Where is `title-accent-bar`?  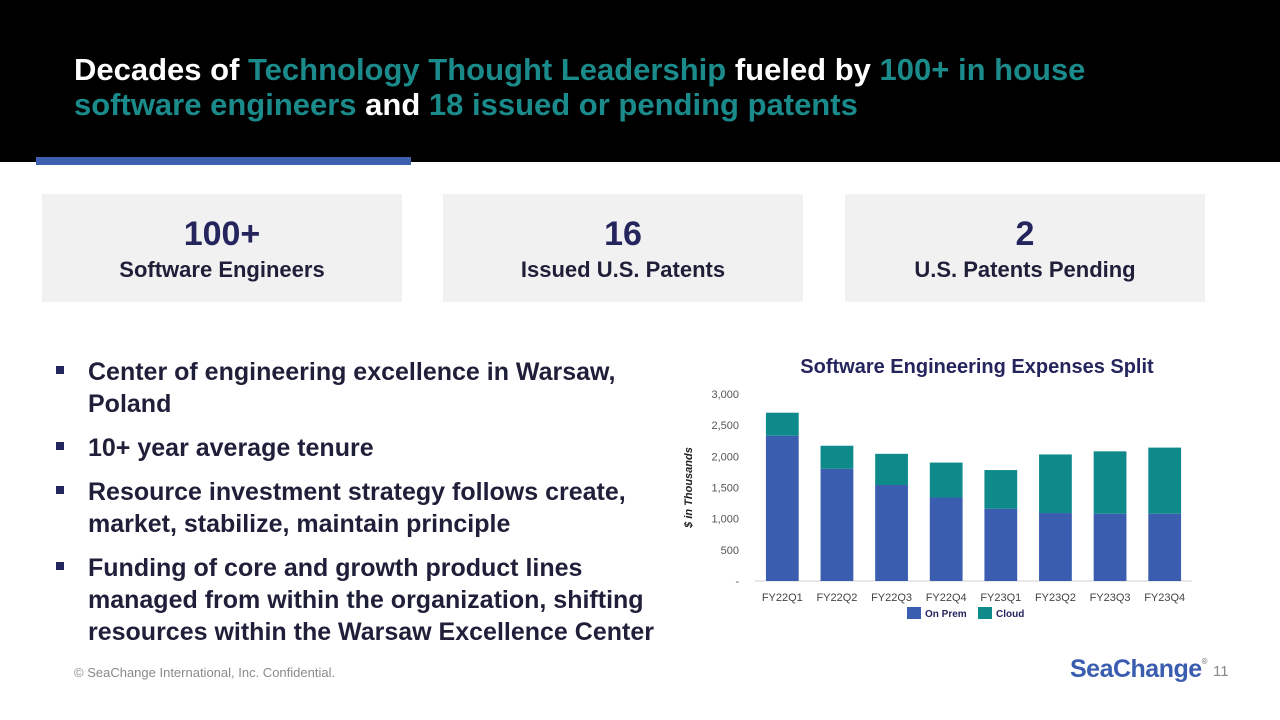
title-accent-bar is located at coordinates (223, 161).